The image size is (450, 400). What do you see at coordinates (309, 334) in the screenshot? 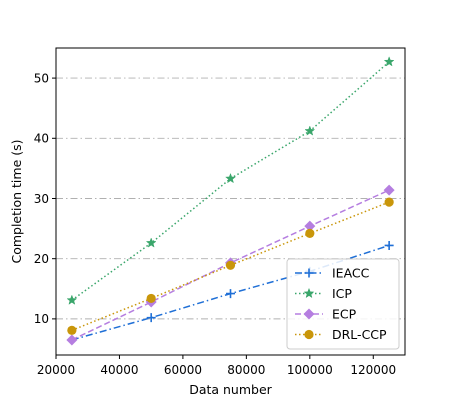
I see `legend-marker-drl-ccp` at bounding box center [309, 334].